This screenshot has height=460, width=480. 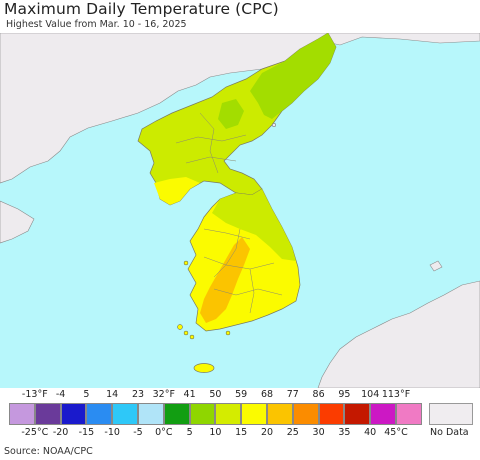 I want to click on legend-celsius-label: 30, so click(x=318, y=432).